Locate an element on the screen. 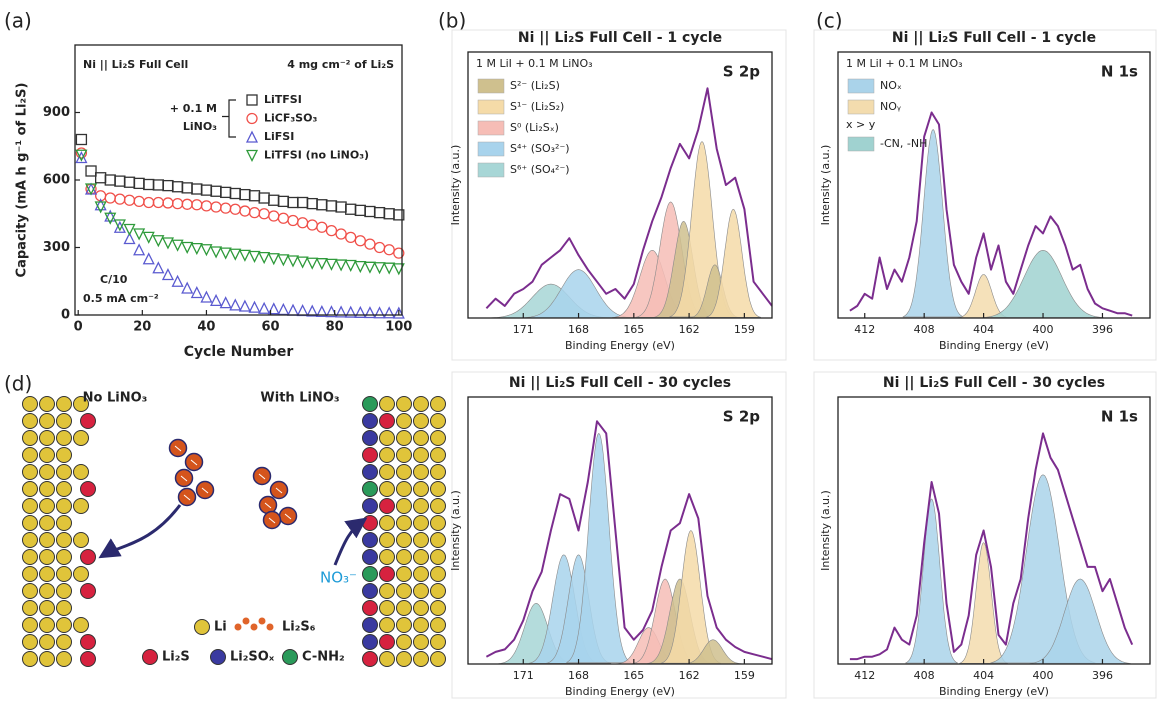 This screenshot has height=704, width=1159. annotation: 4 mg cm⁻² of Li₂S is located at coordinates (340, 64).